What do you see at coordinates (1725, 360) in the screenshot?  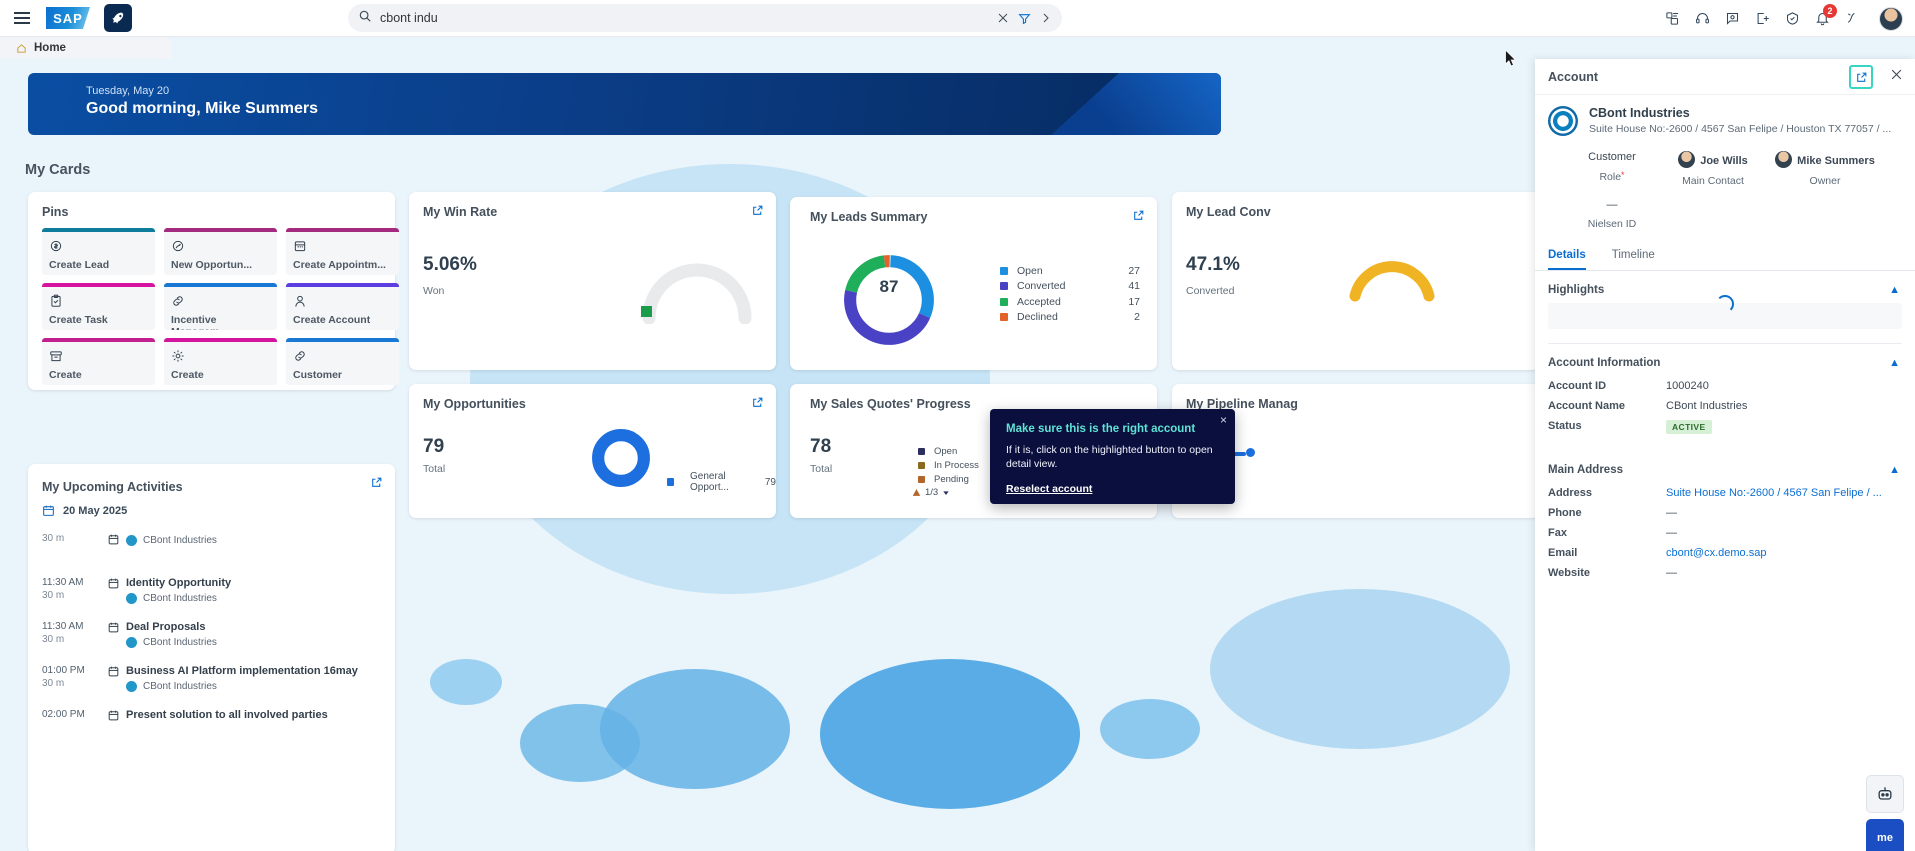 I see `account-information-section-header: Account Information ▲` at bounding box center [1725, 360].